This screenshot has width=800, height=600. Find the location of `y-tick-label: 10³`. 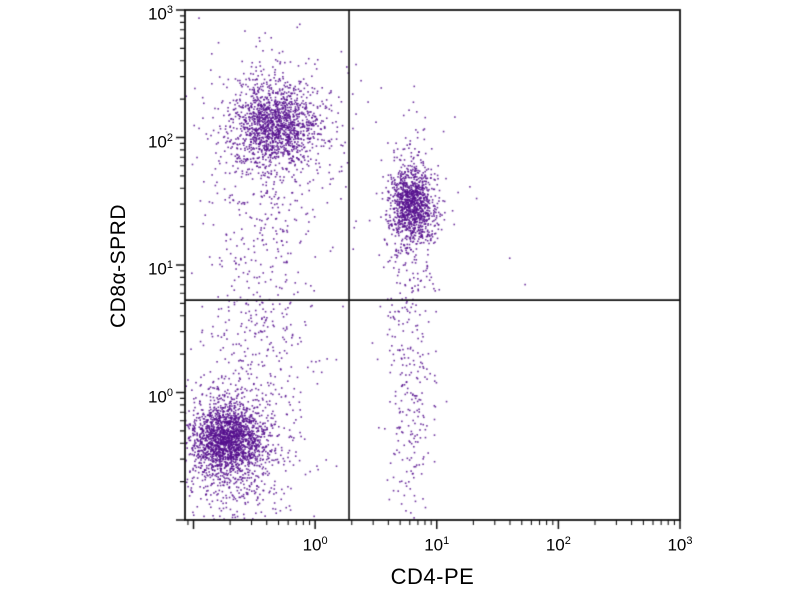

y-tick-label: 10³ is located at coordinates (160, 14).